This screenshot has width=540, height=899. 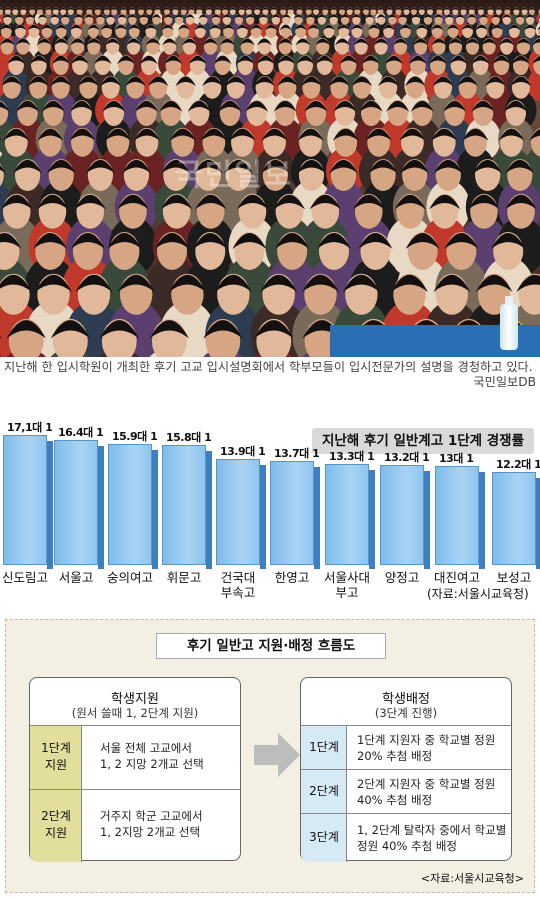 I want to click on photo-watermark: 국민일보, so click(x=234, y=175).